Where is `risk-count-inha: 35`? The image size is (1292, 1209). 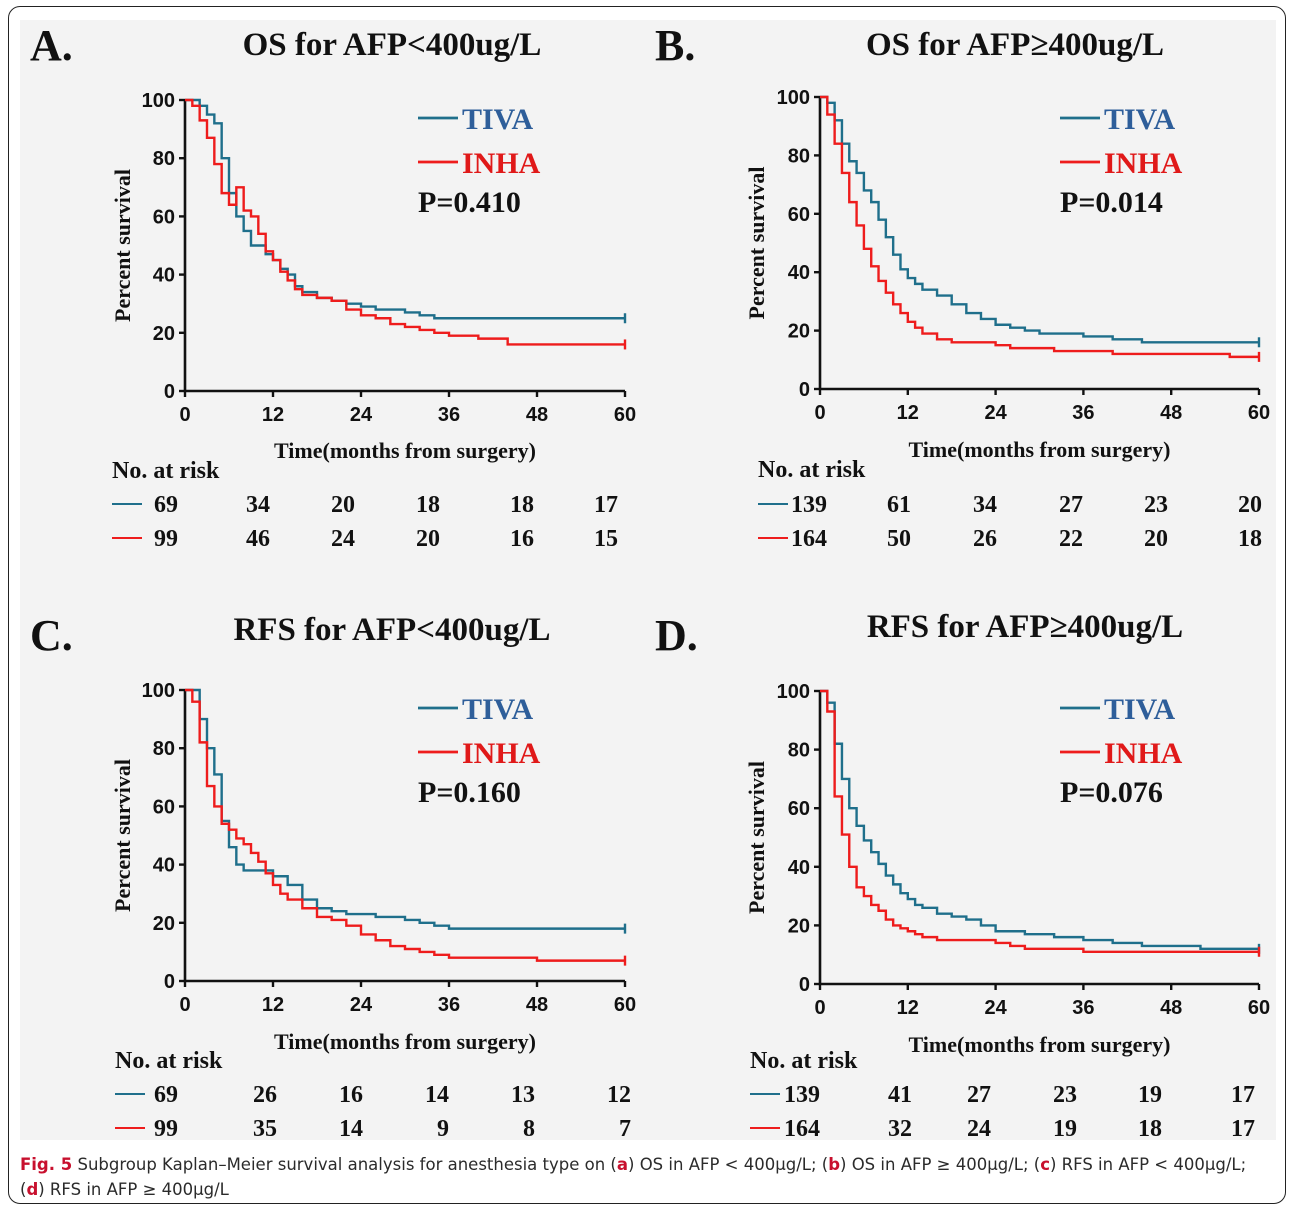 risk-count-inha: 35 is located at coordinates (265, 1129).